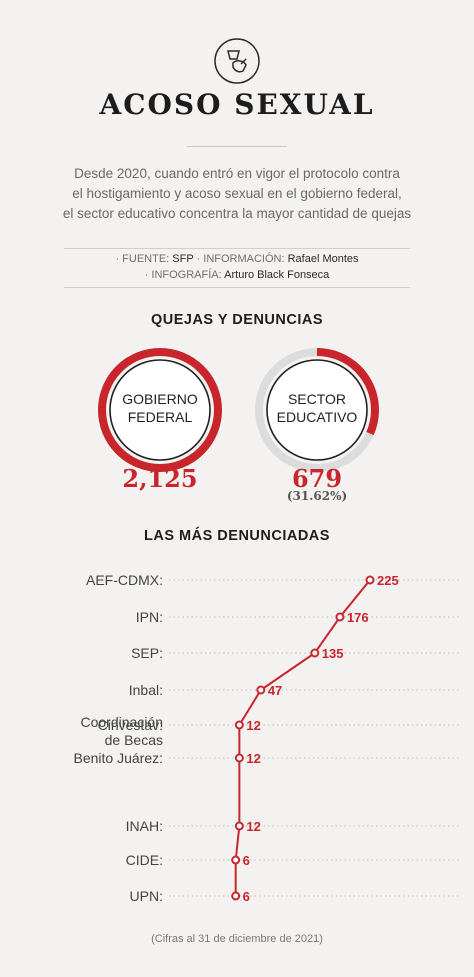 The image size is (474, 977). What do you see at coordinates (317, 417) in the screenshot?
I see `sector-label-2: EDUCATIVO` at bounding box center [317, 417].